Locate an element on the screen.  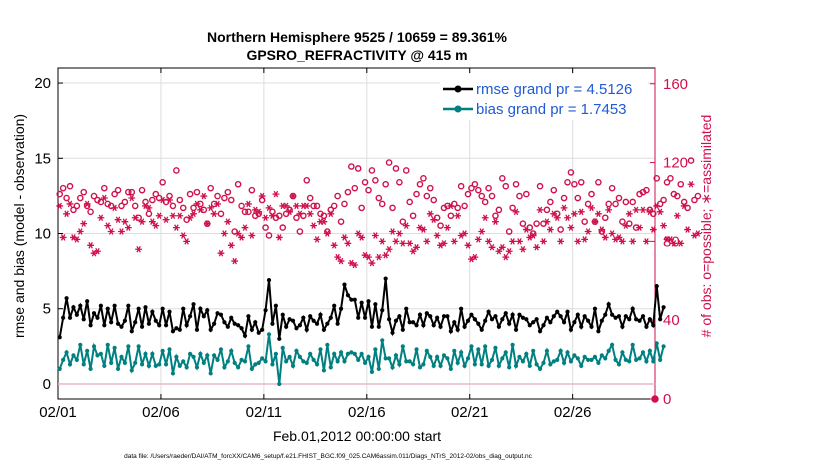
y2-tick-label: 0 is located at coordinates (667, 399).